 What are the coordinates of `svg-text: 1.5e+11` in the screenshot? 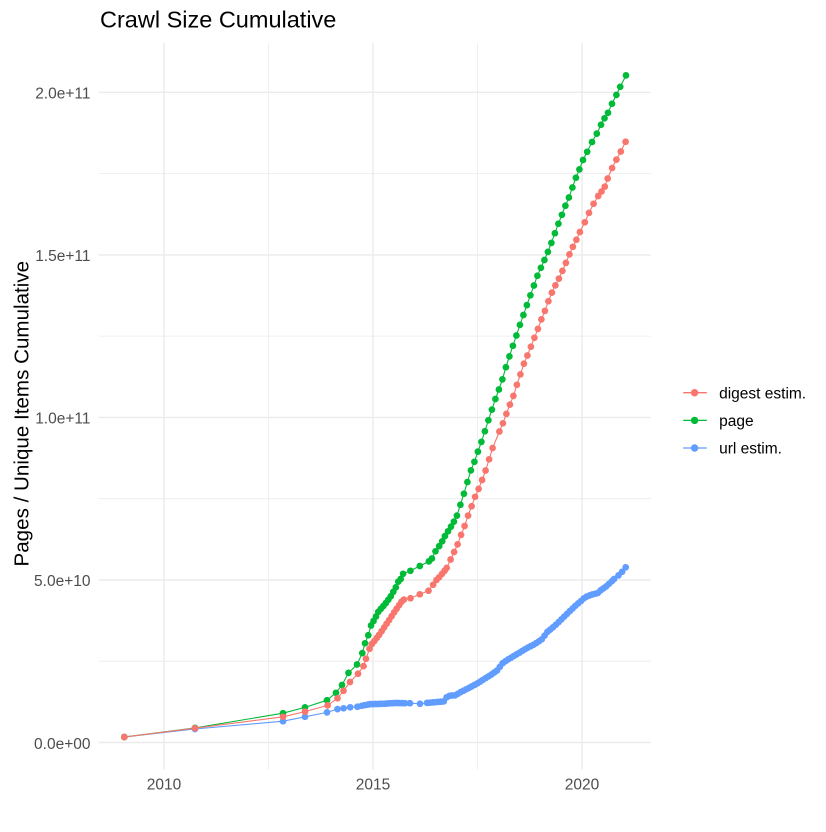 It's located at (62, 256).